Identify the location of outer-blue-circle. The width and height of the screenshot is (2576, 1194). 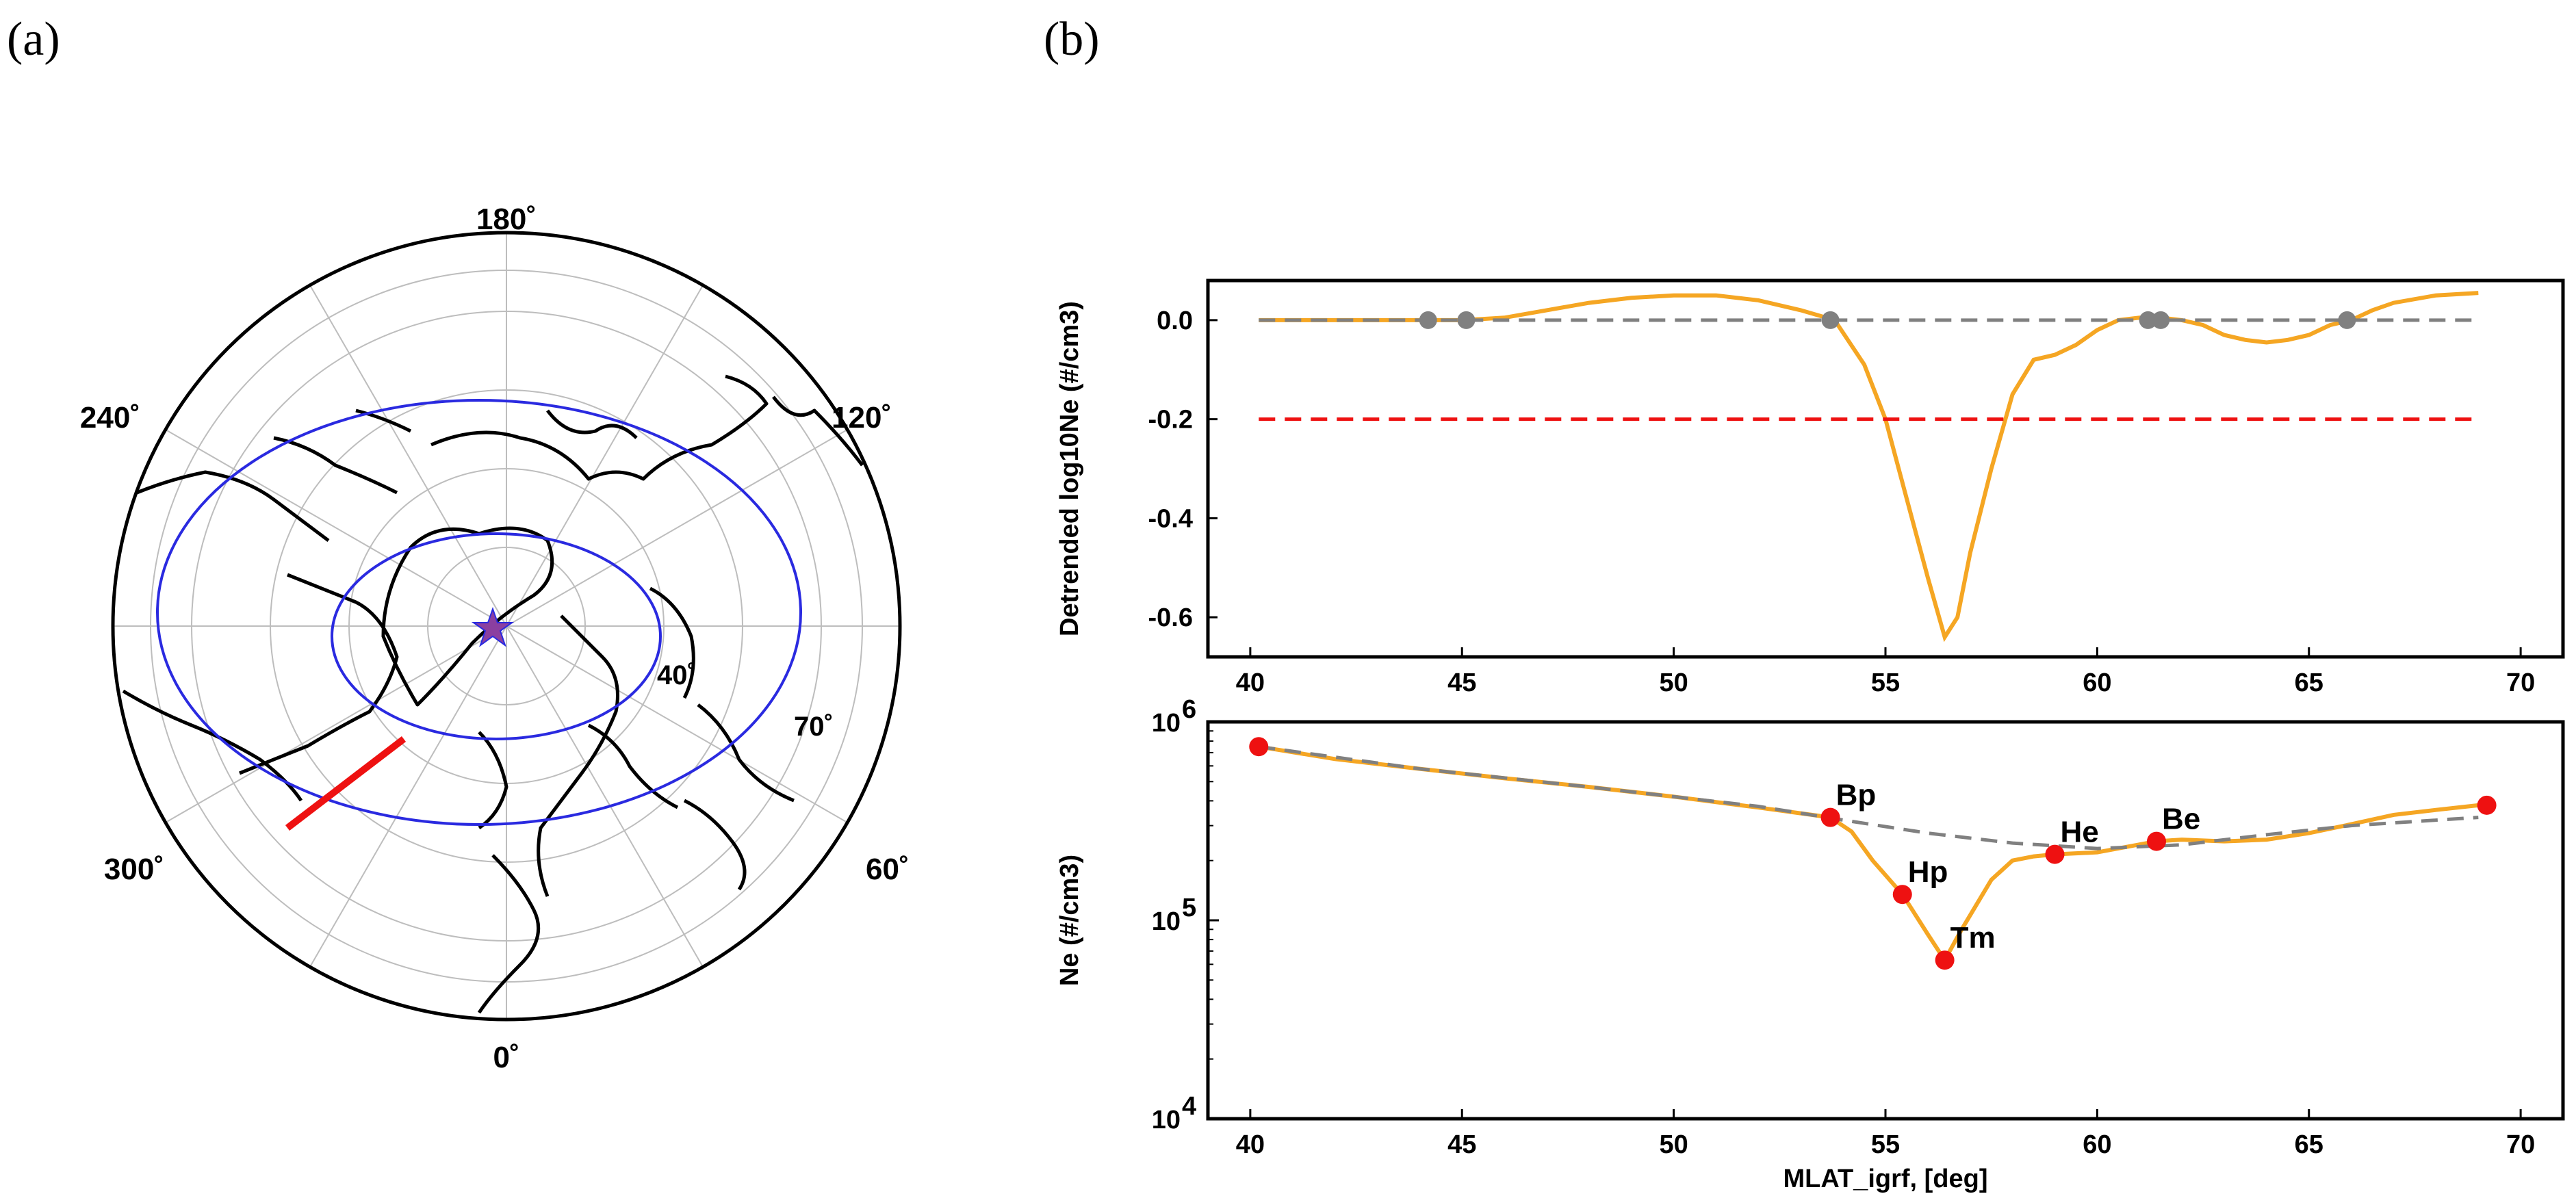
(479, 612).